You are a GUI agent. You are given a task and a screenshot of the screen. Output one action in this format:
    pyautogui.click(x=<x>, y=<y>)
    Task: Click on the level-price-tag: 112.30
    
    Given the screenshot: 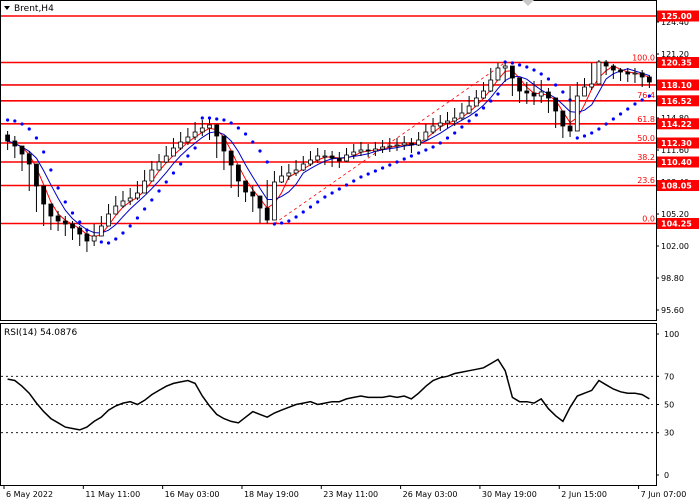 What is the action you would take?
    pyautogui.click(x=678, y=143)
    